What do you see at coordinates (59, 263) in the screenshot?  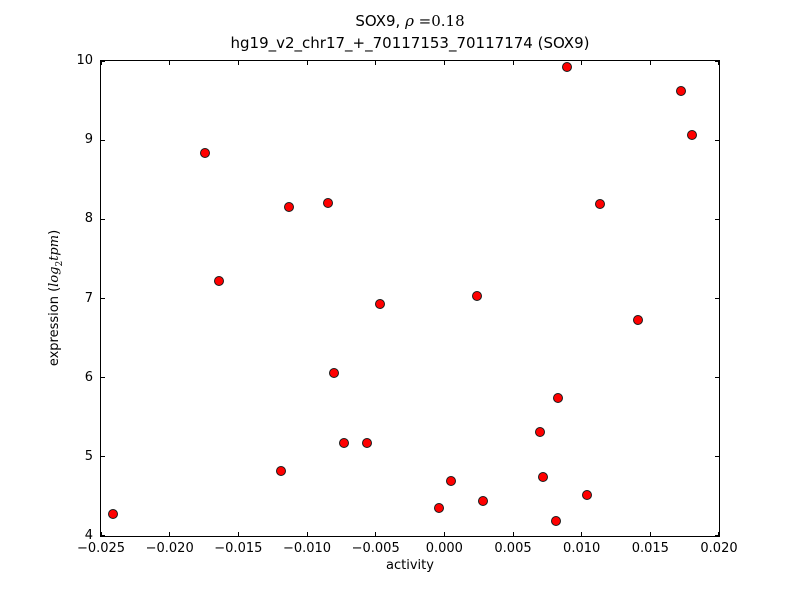 I see `y-axis-label-sub: 2` at bounding box center [59, 263].